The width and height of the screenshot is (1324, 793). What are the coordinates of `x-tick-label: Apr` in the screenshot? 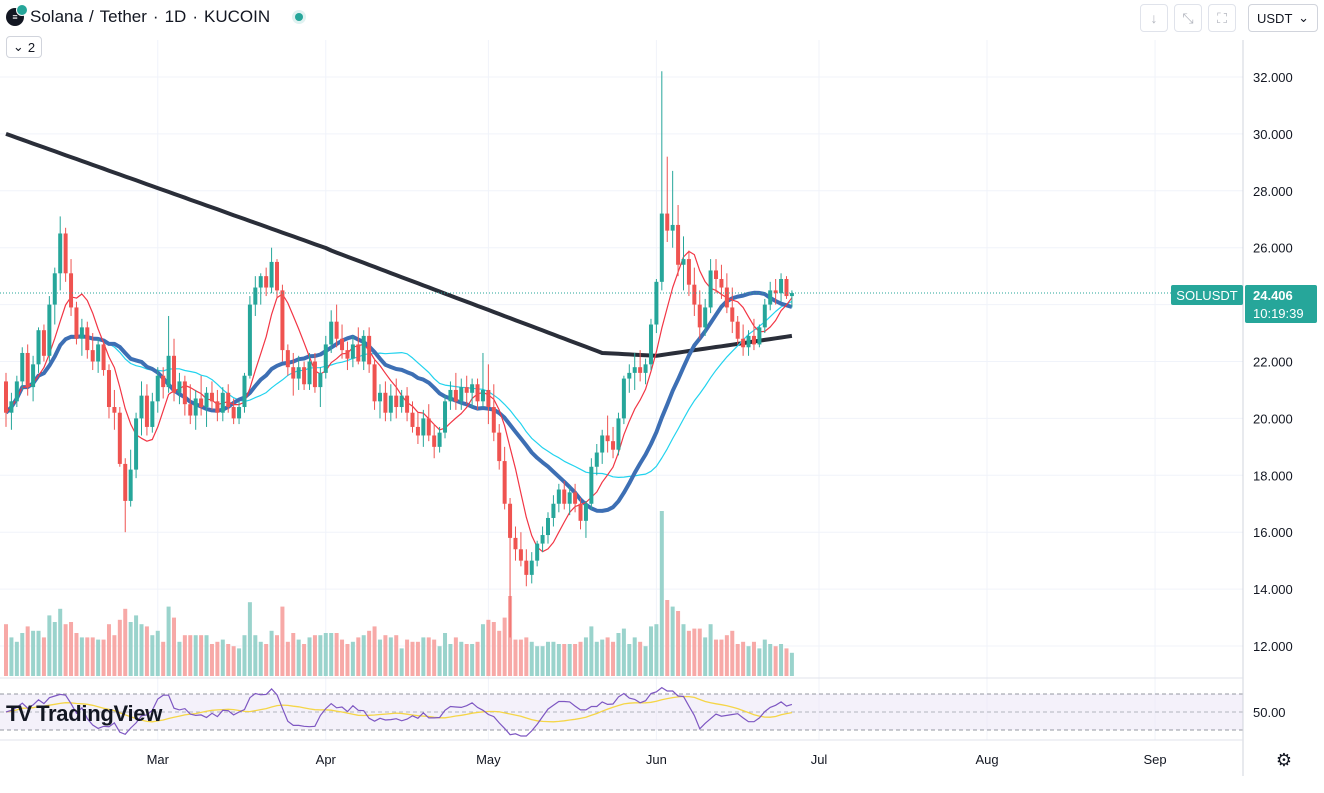 It's located at (326, 759).